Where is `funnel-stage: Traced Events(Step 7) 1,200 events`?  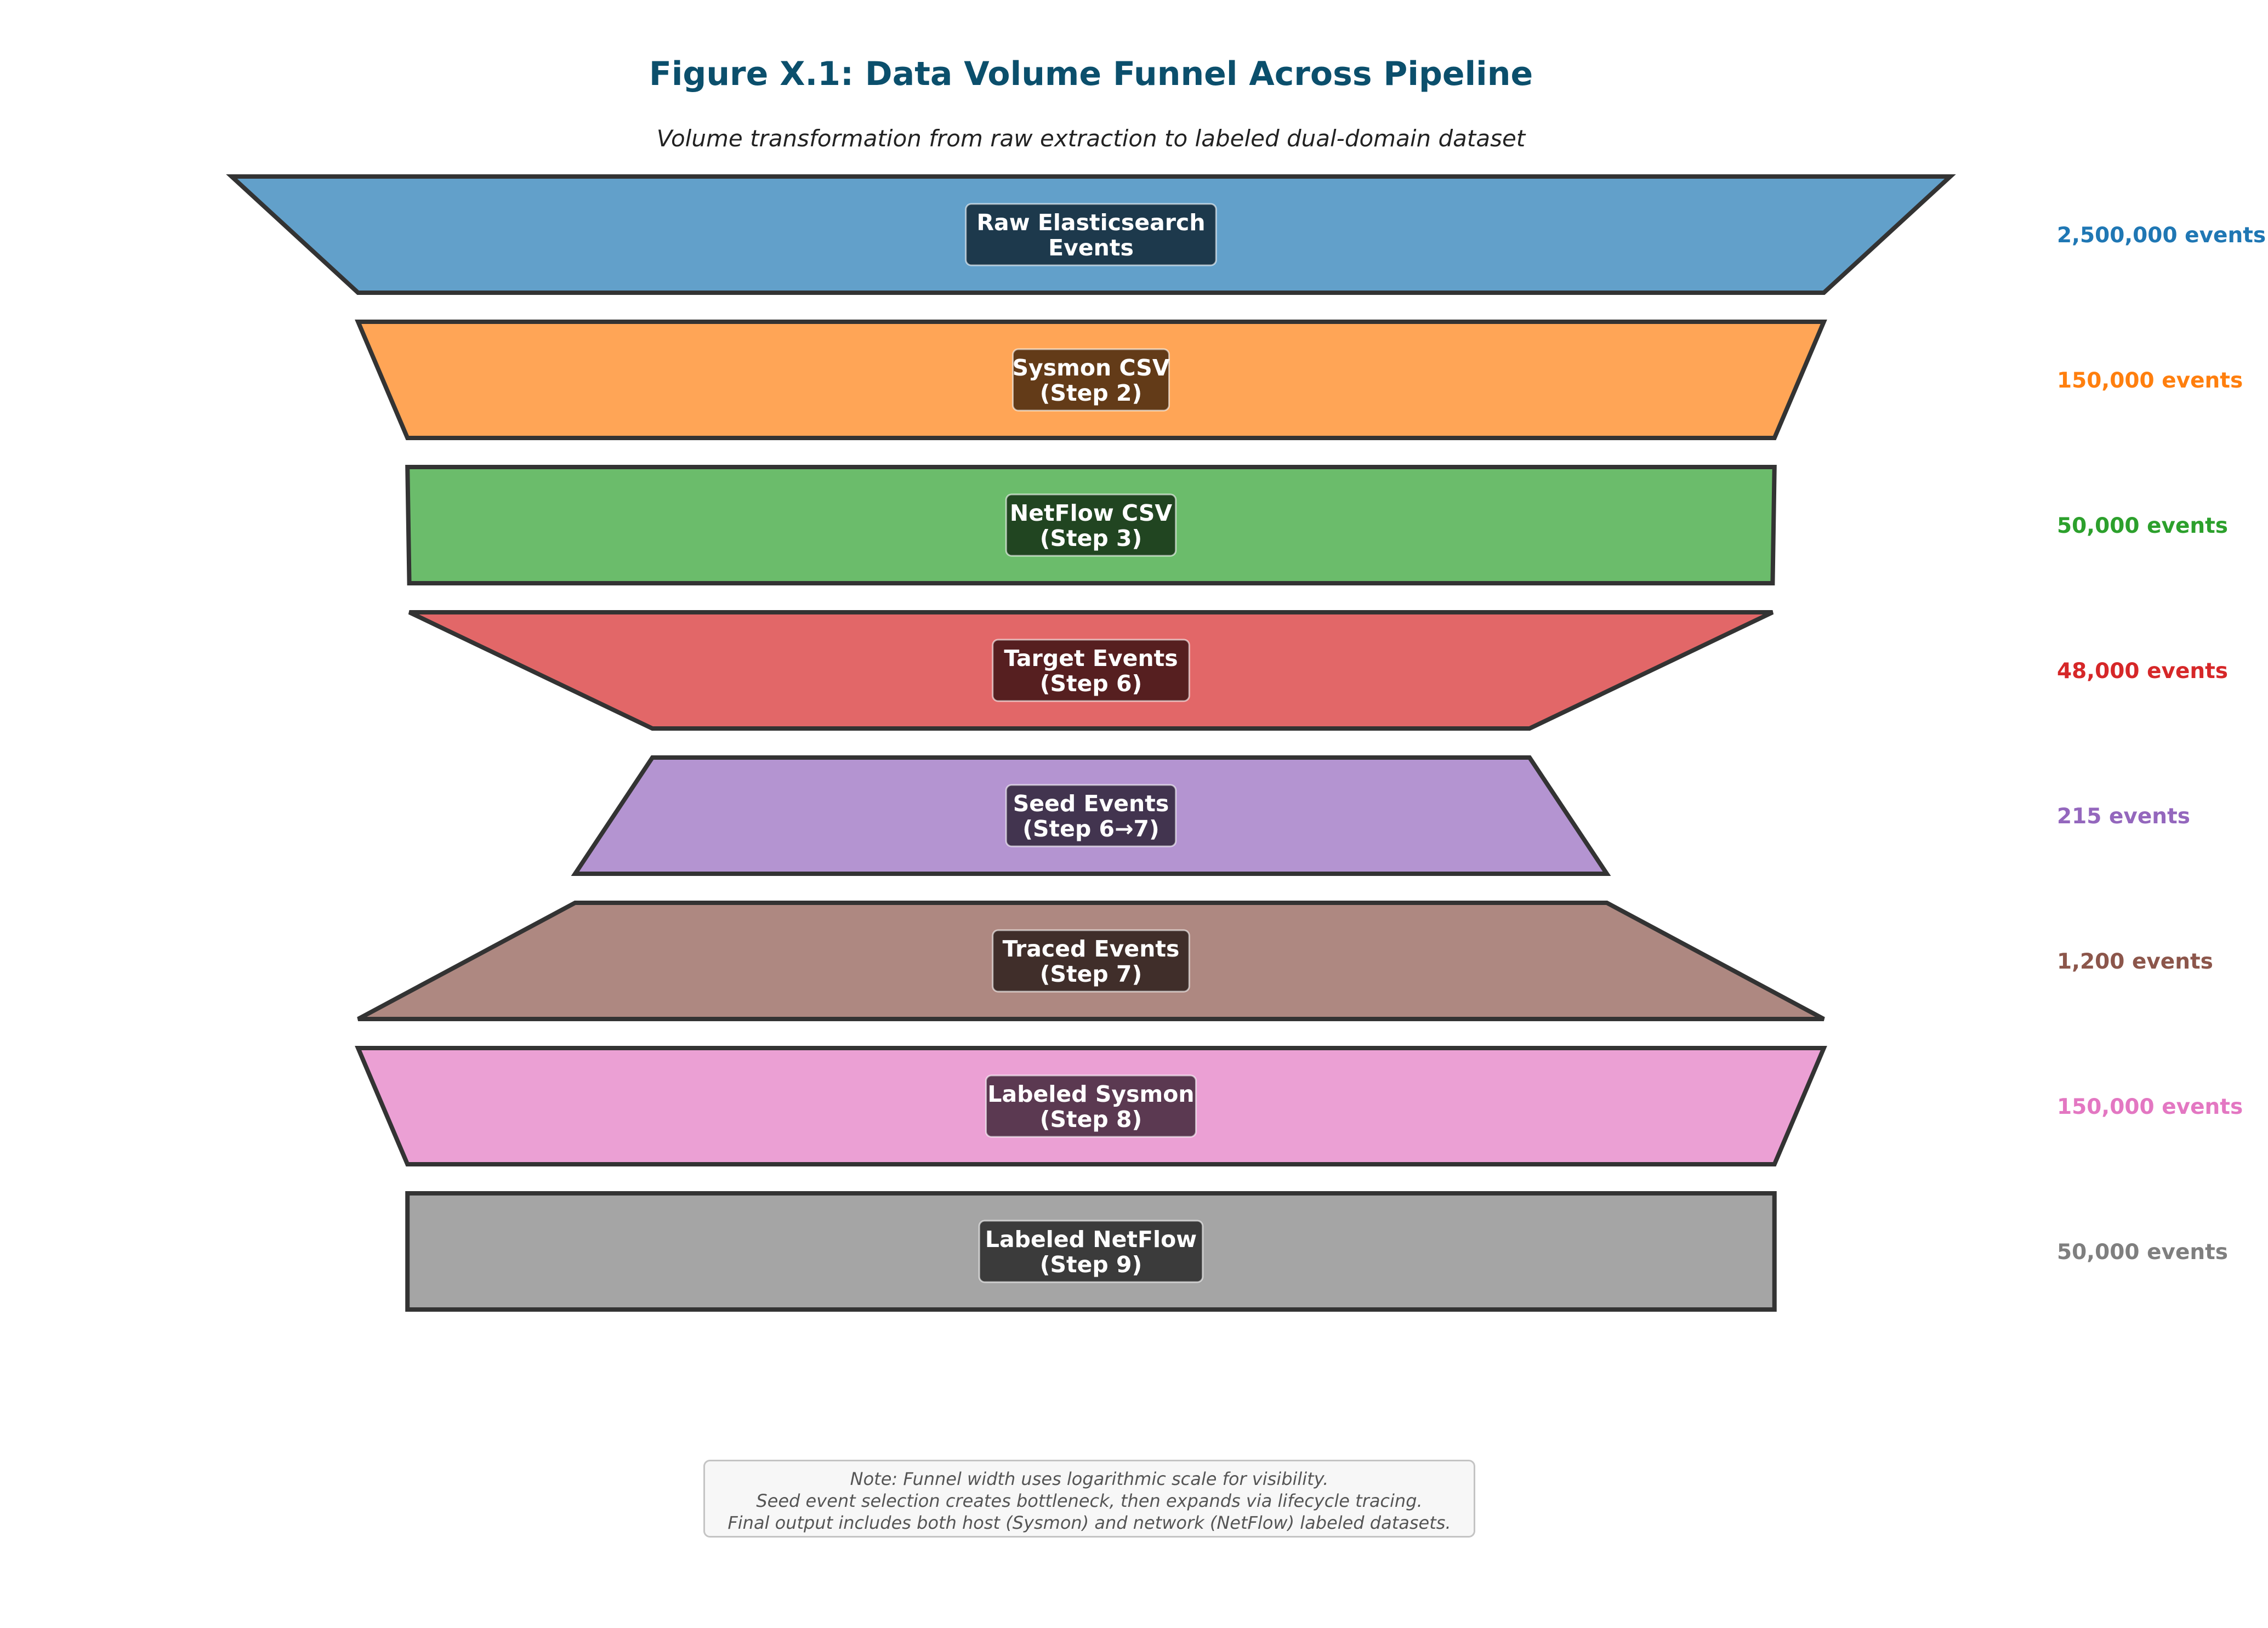 funnel-stage: Traced Events(Step 7) 1,200 events is located at coordinates (1285, 961).